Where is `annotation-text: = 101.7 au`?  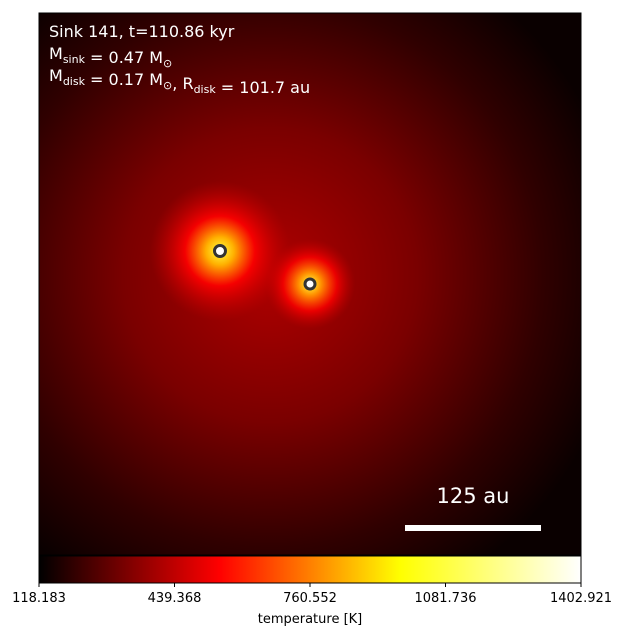 annotation-text: = 101.7 au is located at coordinates (263, 87).